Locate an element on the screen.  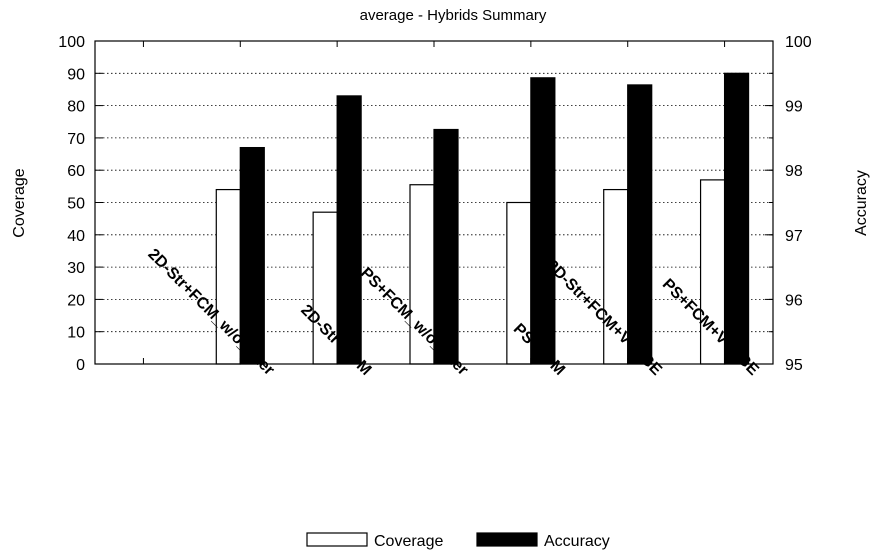
y-axis-label-left: Coverage is located at coordinates (19, 202).